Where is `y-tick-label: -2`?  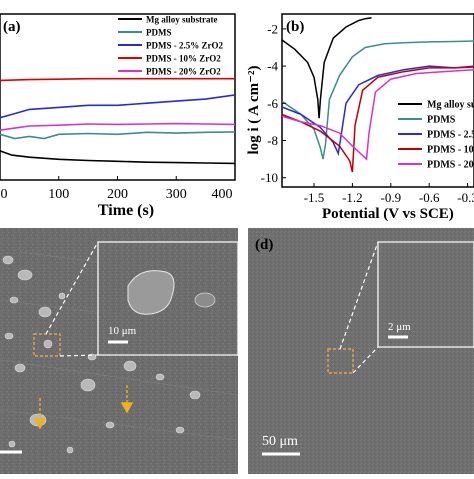 y-tick-label: -2 is located at coordinates (272, 28).